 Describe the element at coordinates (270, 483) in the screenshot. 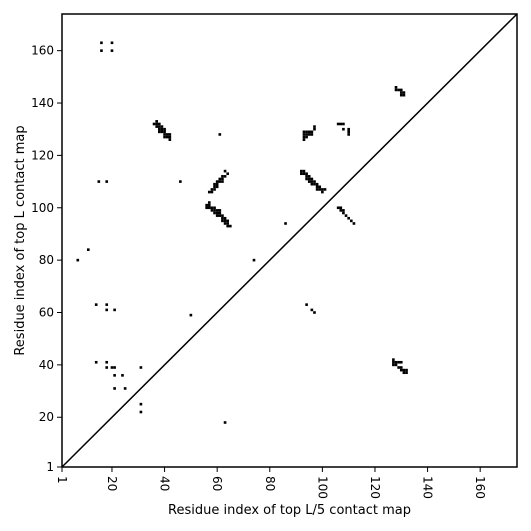

I see `x-tick-label: 80` at that location.